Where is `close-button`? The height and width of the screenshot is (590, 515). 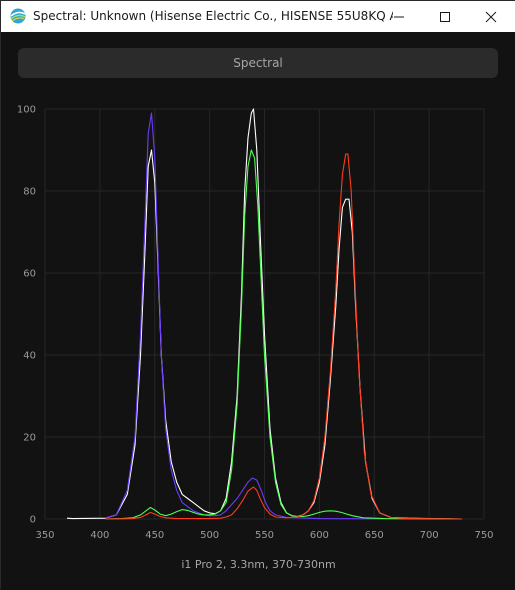 close-button is located at coordinates (491, 16).